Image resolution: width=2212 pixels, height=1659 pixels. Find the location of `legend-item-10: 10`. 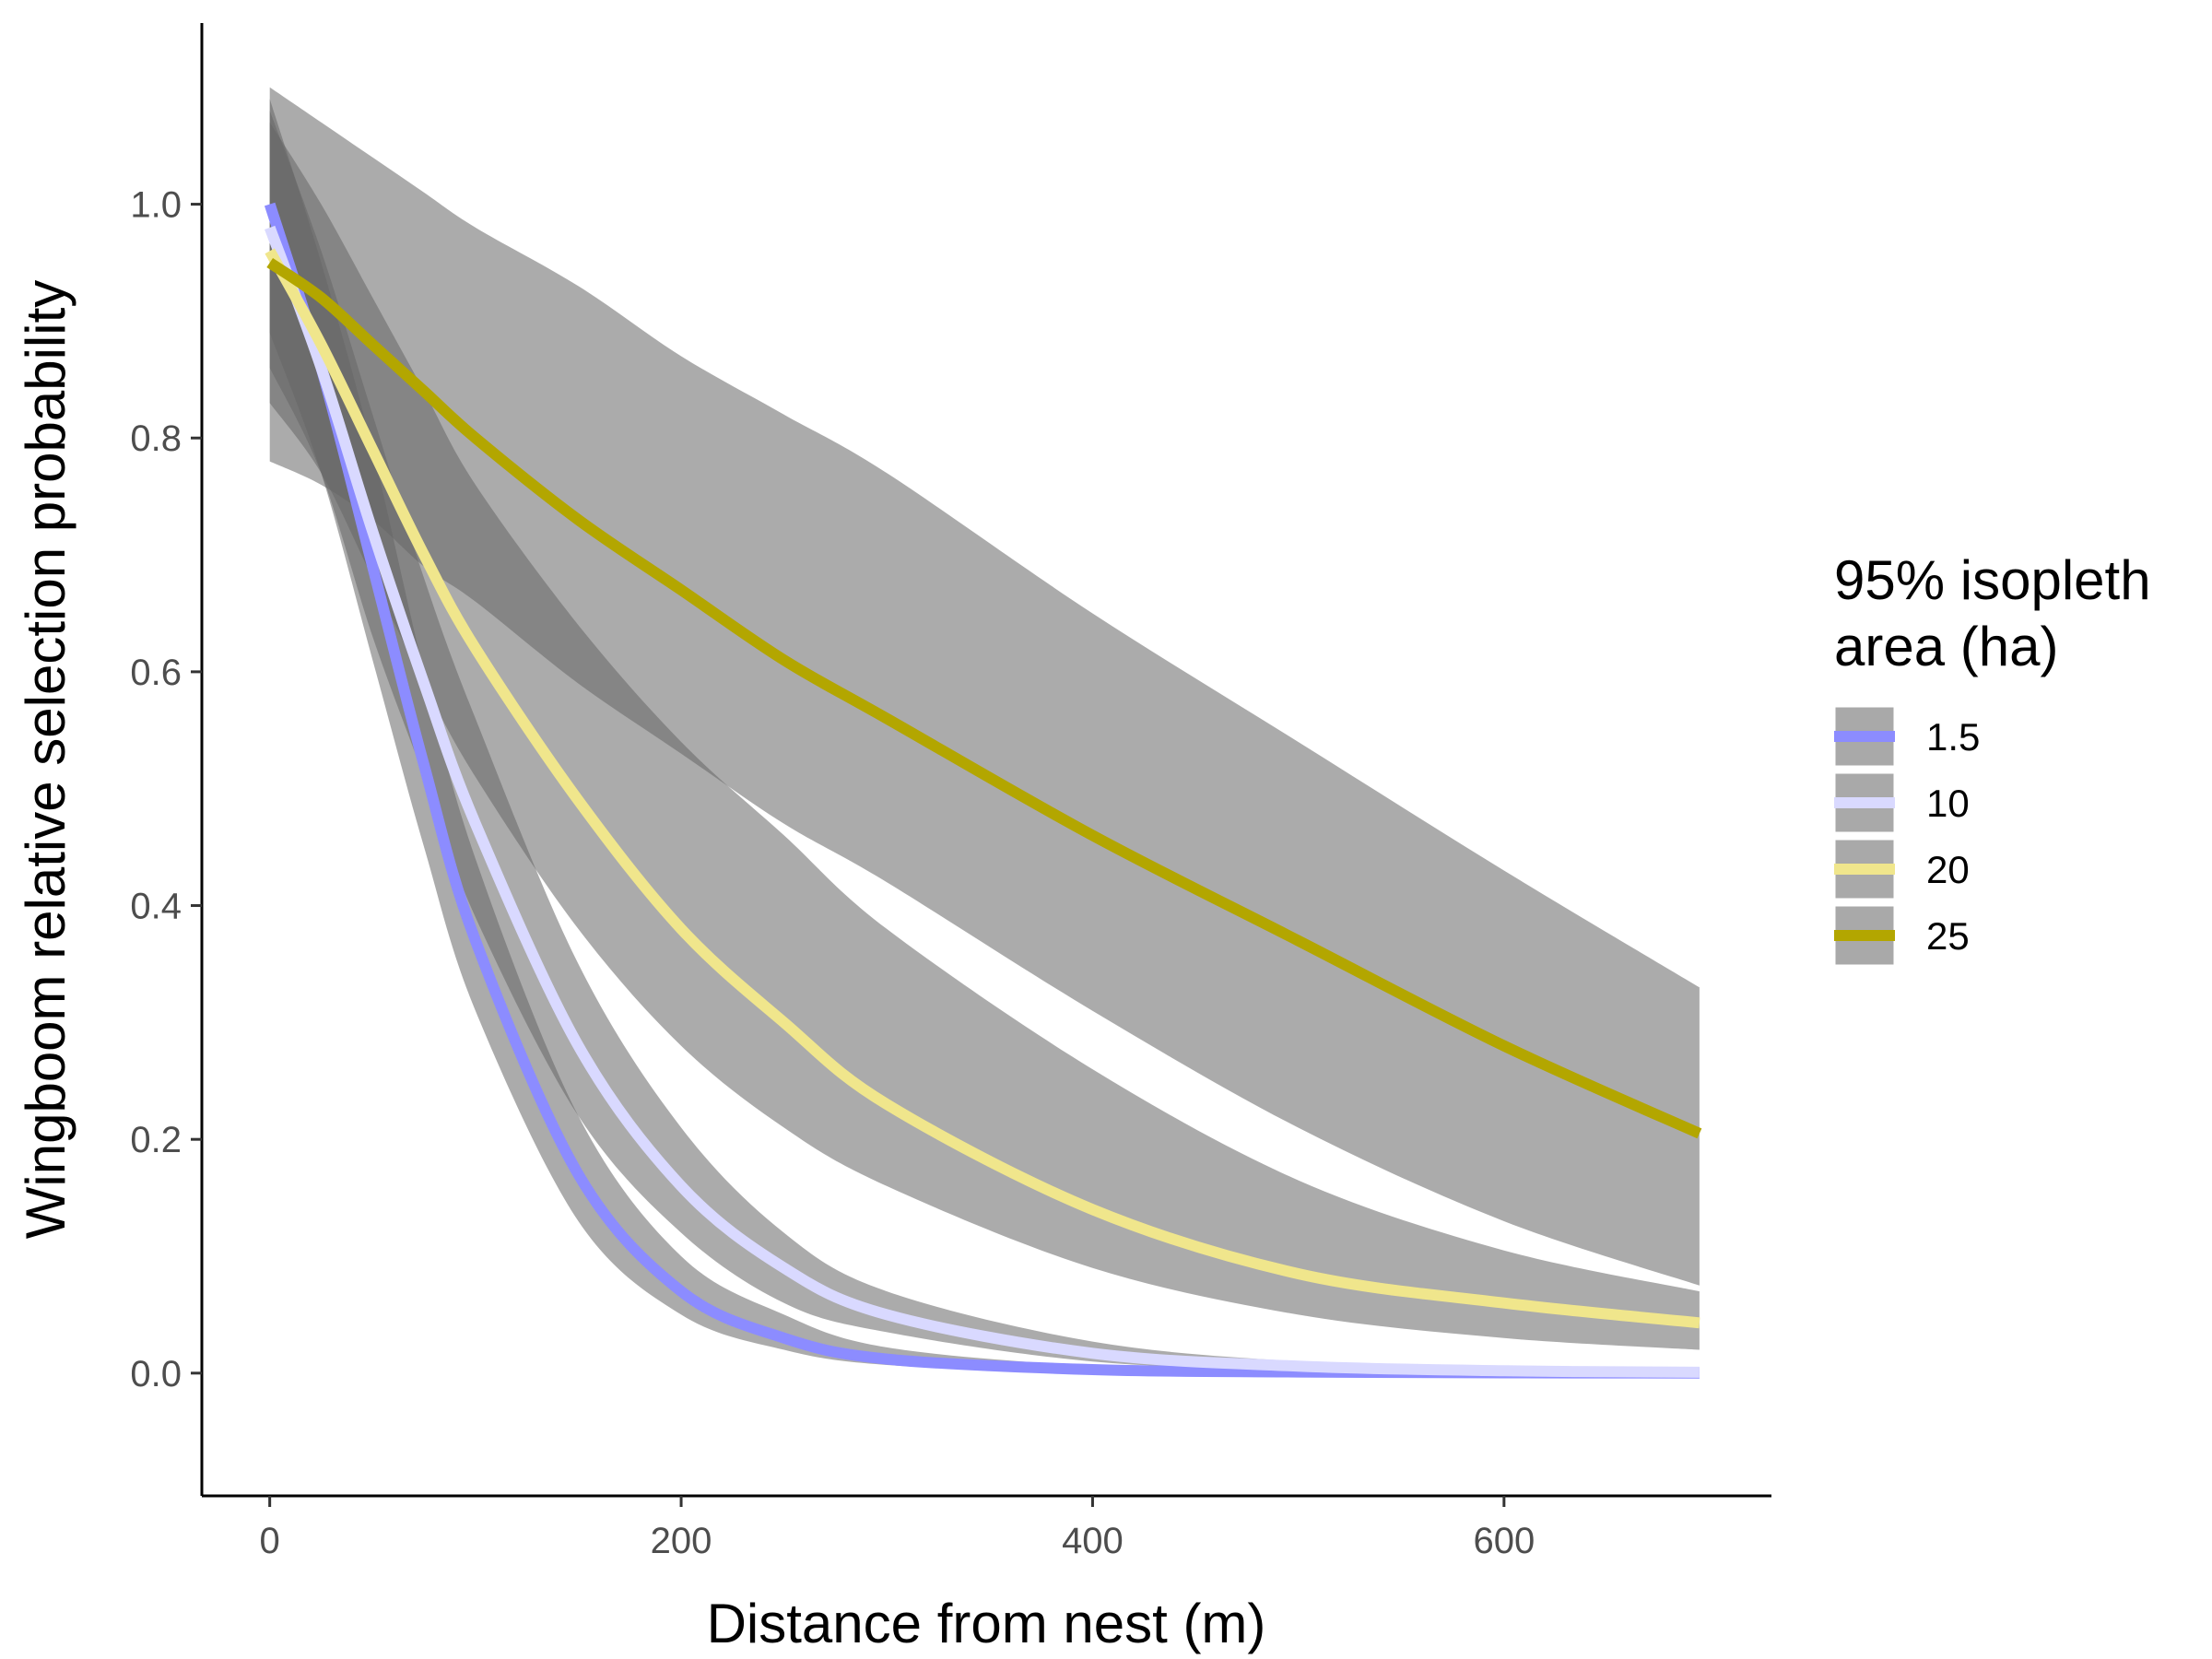

legend-item-10: 10 is located at coordinates (1901, 803).